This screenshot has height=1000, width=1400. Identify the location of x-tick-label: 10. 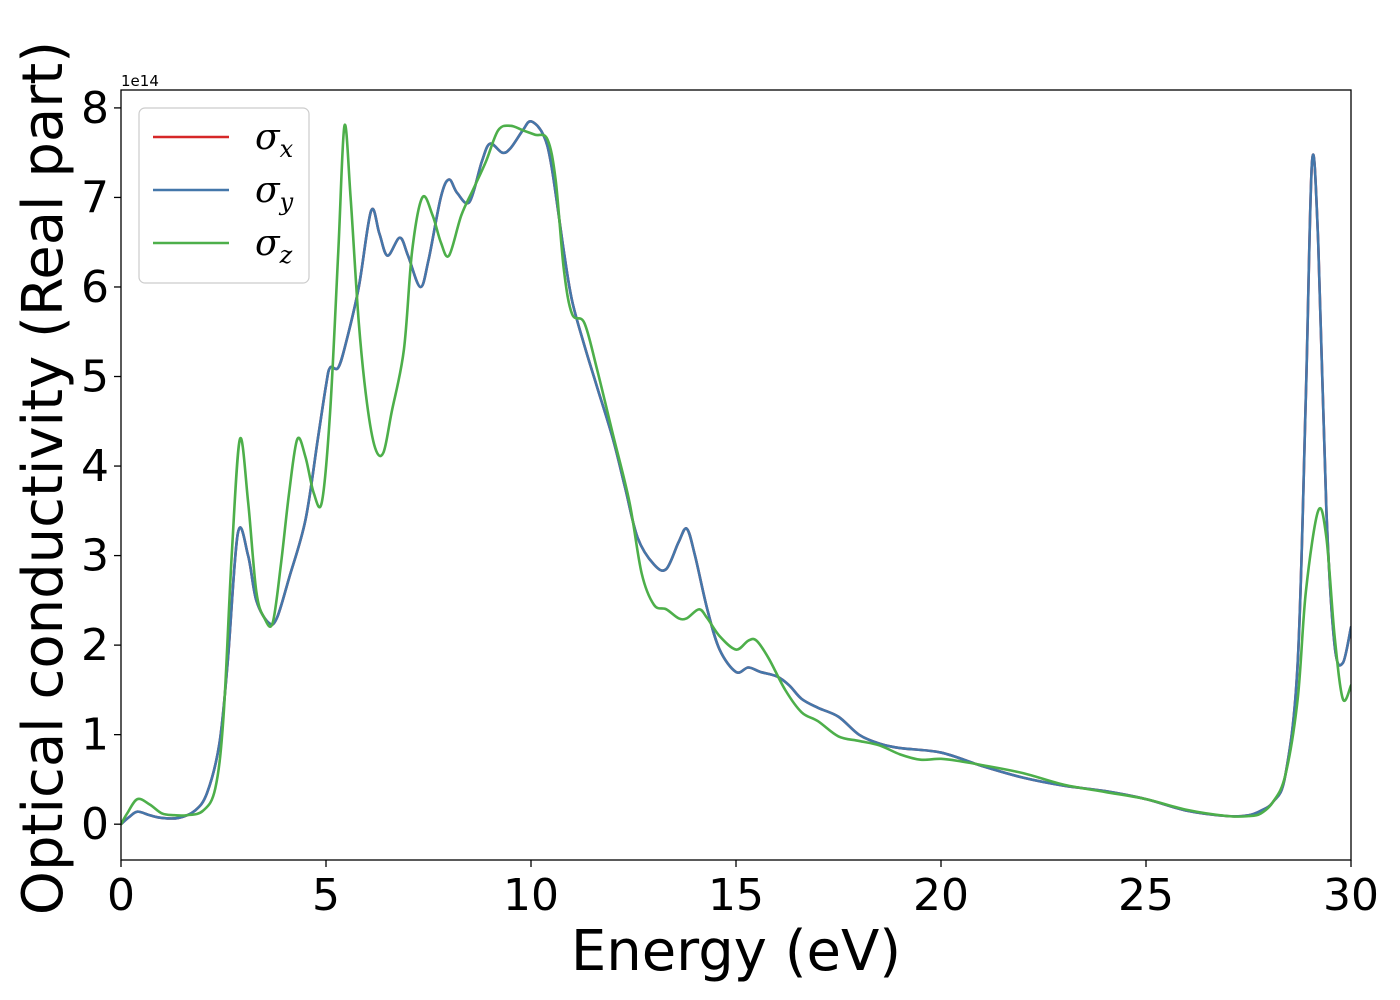
(531, 895).